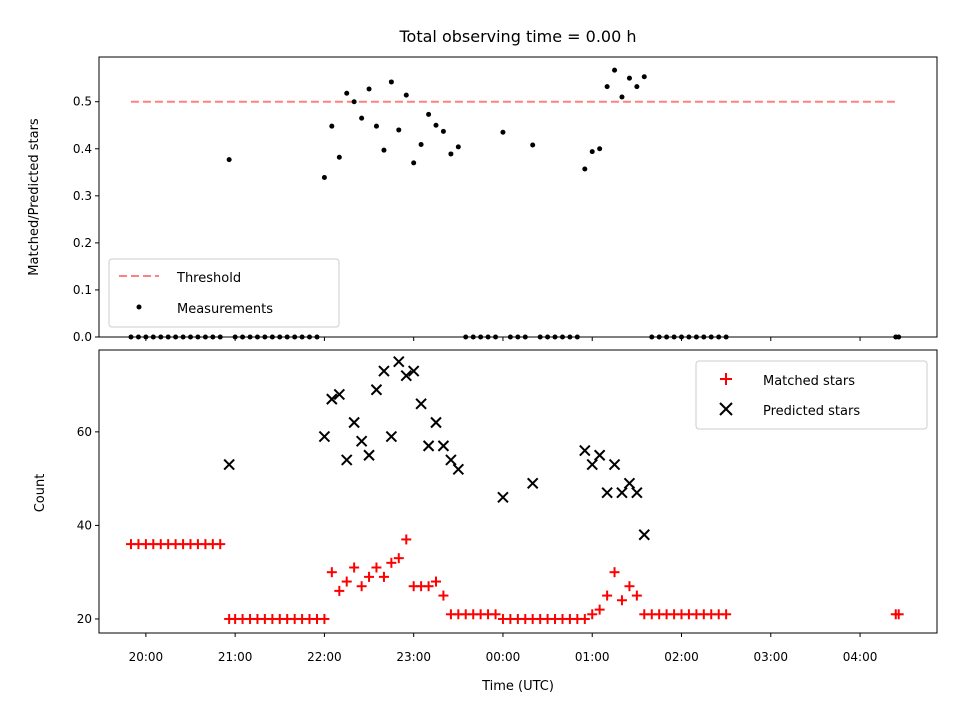 This screenshot has height=724, width=960. Describe the element at coordinates (860, 657) in the screenshot. I see `bottom-x-tick-label: 04:00` at that location.